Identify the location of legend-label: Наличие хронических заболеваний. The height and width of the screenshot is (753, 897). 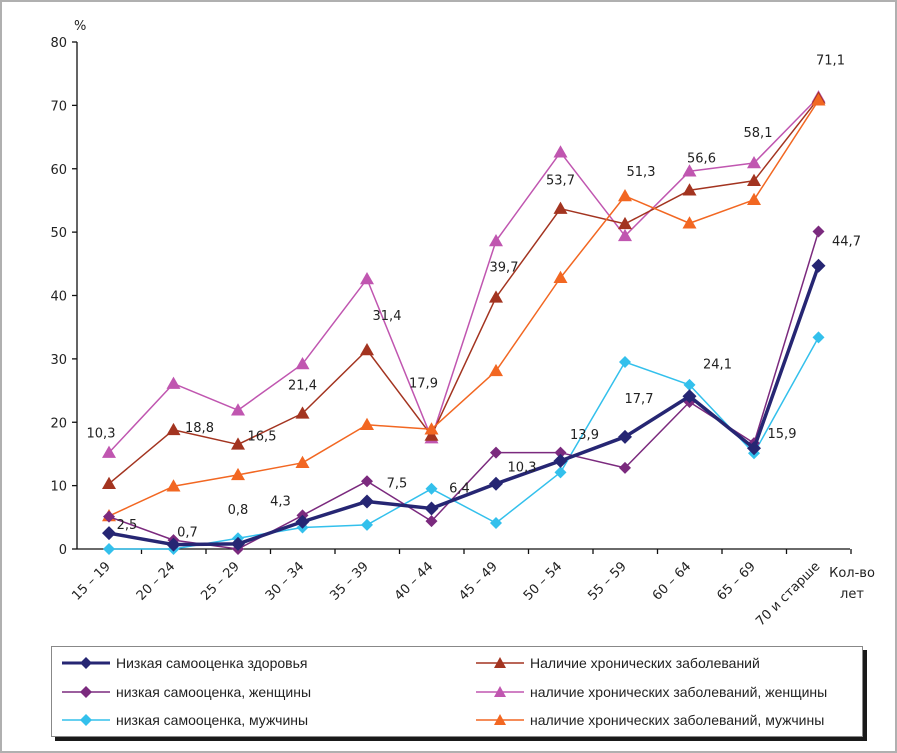
(645, 663).